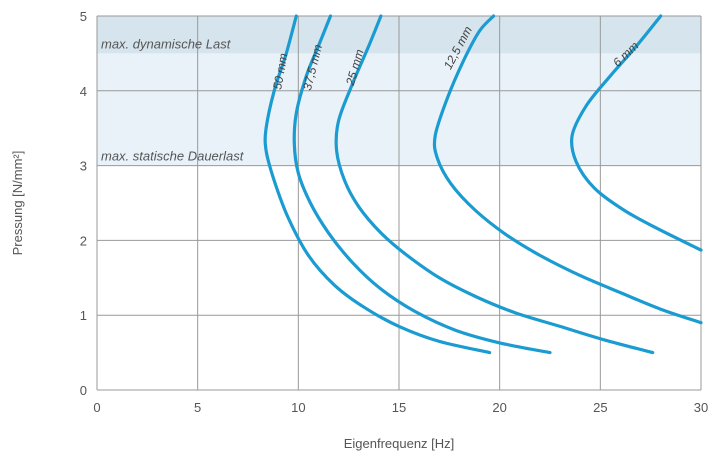 The height and width of the screenshot is (456, 709). What do you see at coordinates (280, 71) in the screenshot?
I see `series-label: 50 mm` at bounding box center [280, 71].